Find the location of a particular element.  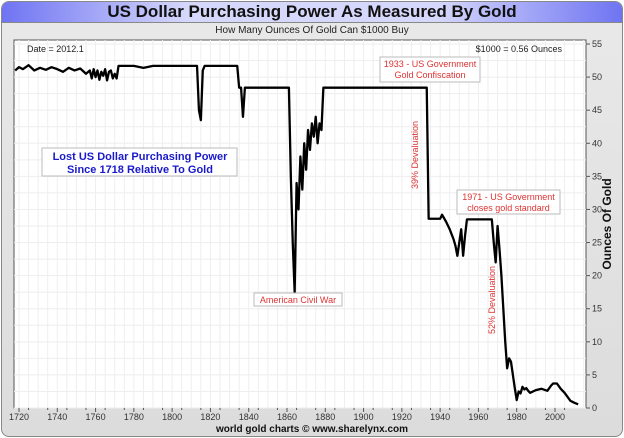

y-tick-label: 30 is located at coordinates (597, 209).